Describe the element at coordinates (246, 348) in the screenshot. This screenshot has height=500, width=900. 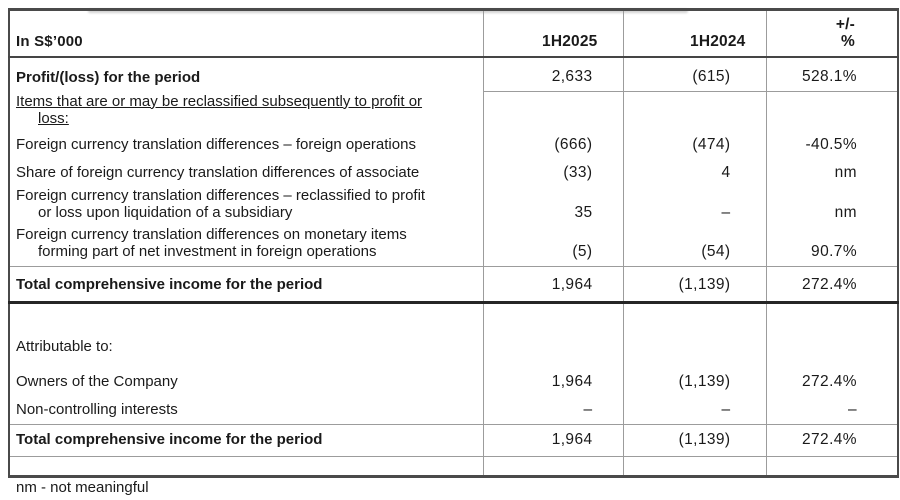
I see `row-label: Attributable to:` at that location.